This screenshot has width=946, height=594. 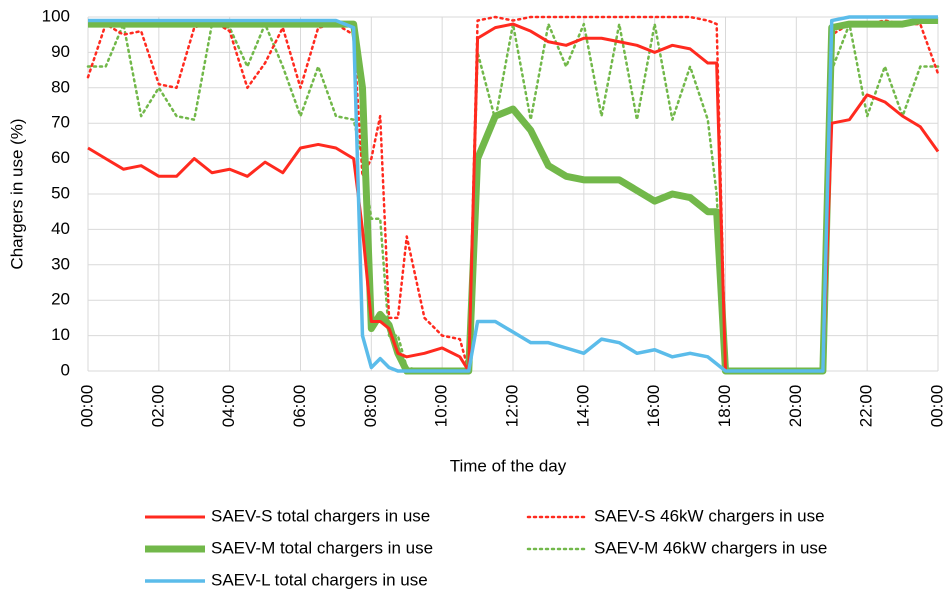 I want to click on y-tick-label: 10, so click(x=60, y=334).